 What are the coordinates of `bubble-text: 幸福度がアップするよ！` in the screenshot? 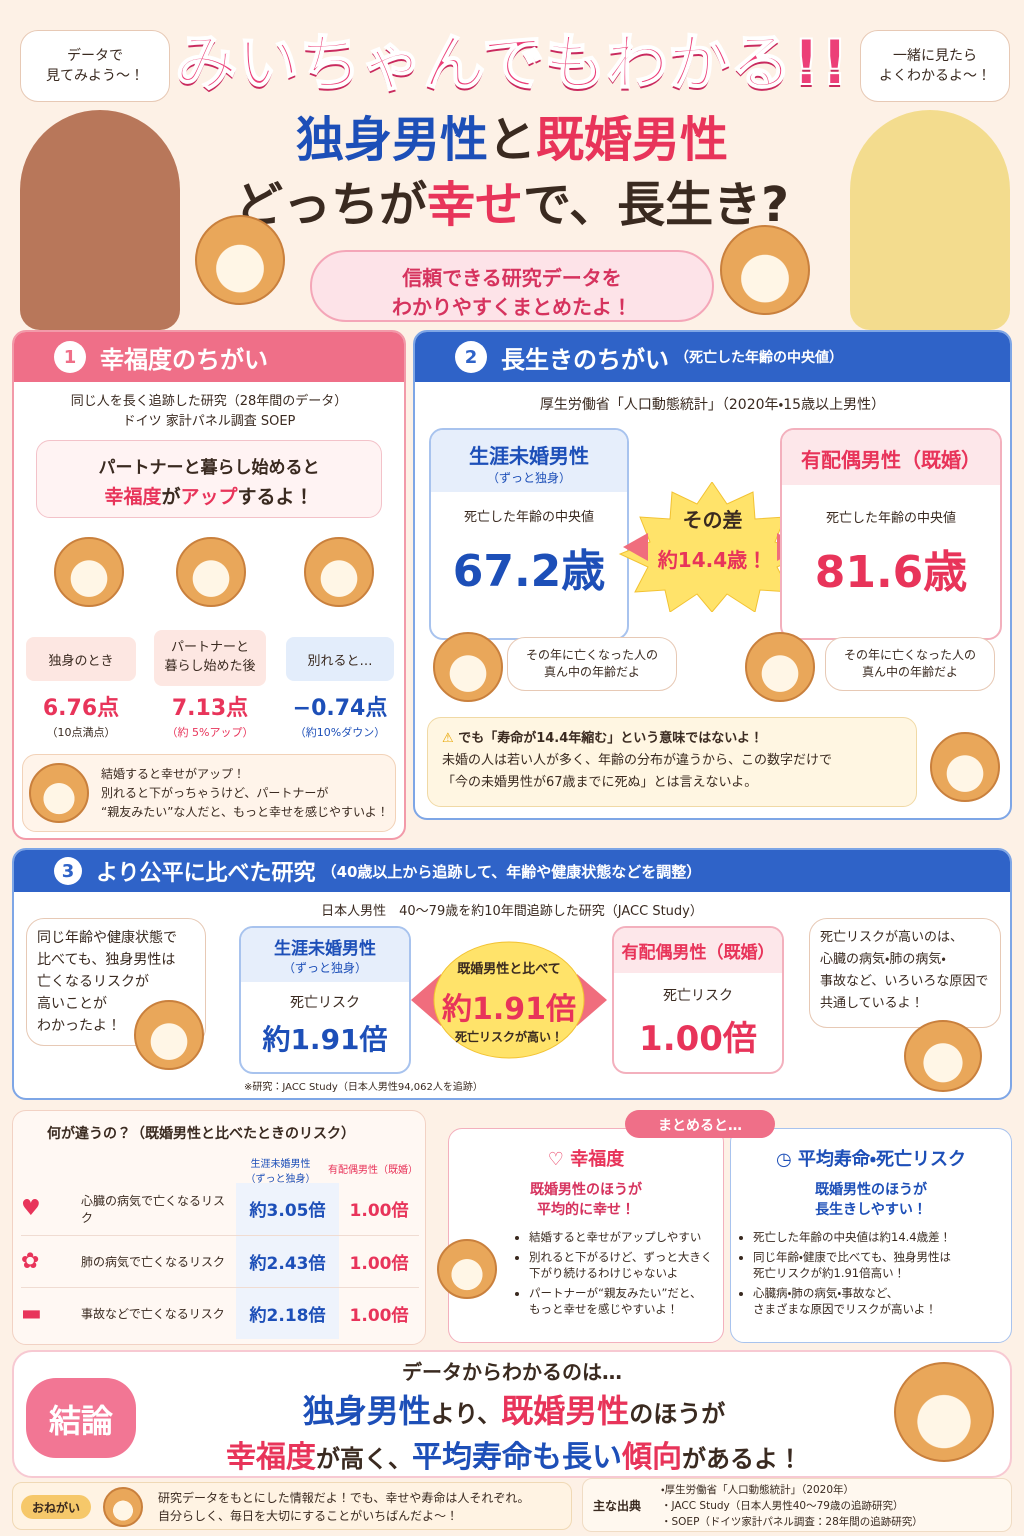 It's located at (209, 495).